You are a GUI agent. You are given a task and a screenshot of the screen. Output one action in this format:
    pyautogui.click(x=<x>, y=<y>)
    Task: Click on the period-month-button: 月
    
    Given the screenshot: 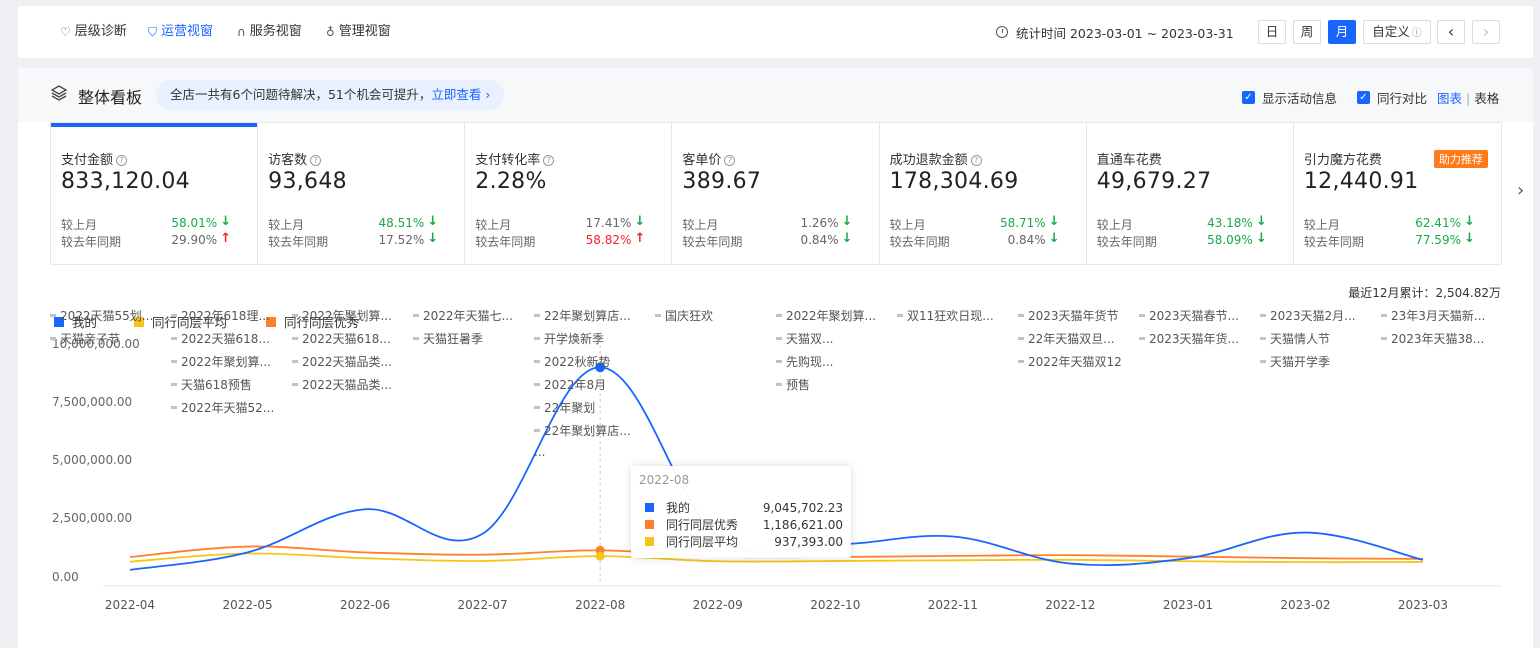 What is the action you would take?
    pyautogui.click(x=1342, y=32)
    